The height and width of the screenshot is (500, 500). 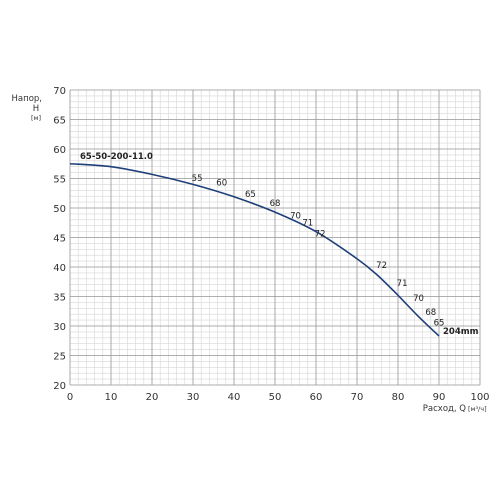 I want to click on y-tick-label: 35, so click(x=59, y=298).